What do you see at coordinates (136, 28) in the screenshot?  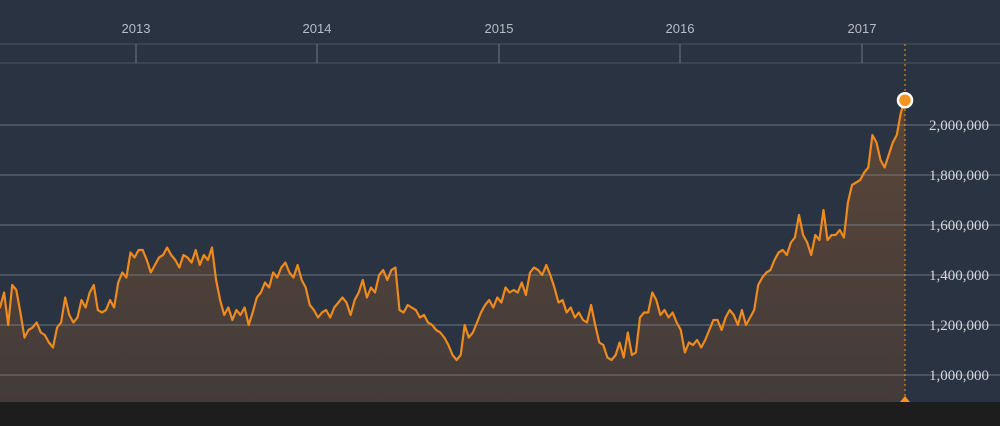 I see `x-tick-label-2013: 2013` at bounding box center [136, 28].